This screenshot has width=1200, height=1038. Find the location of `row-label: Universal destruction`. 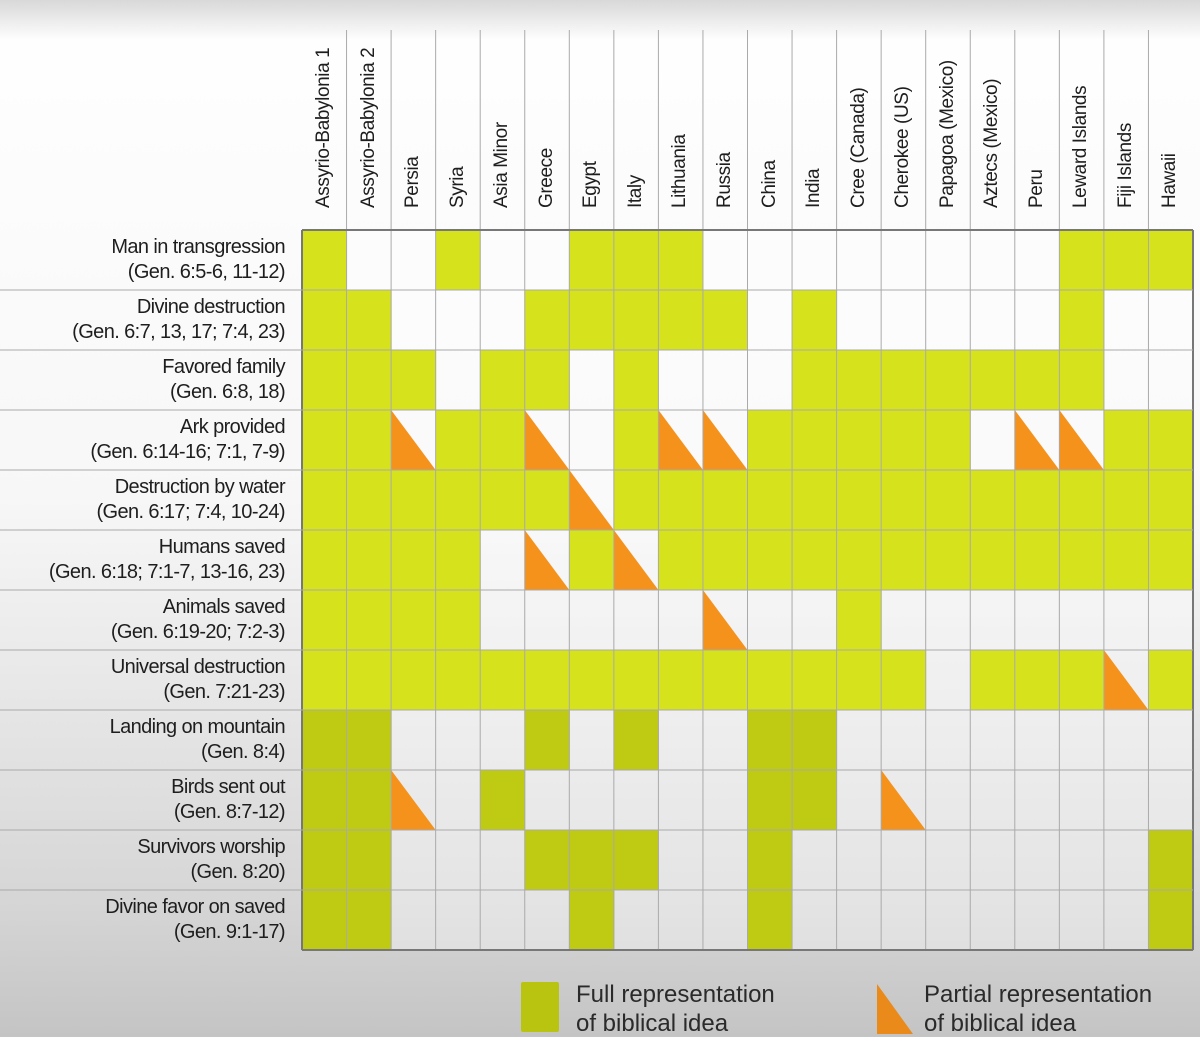

row-label: Universal destruction is located at coordinates (198, 667).